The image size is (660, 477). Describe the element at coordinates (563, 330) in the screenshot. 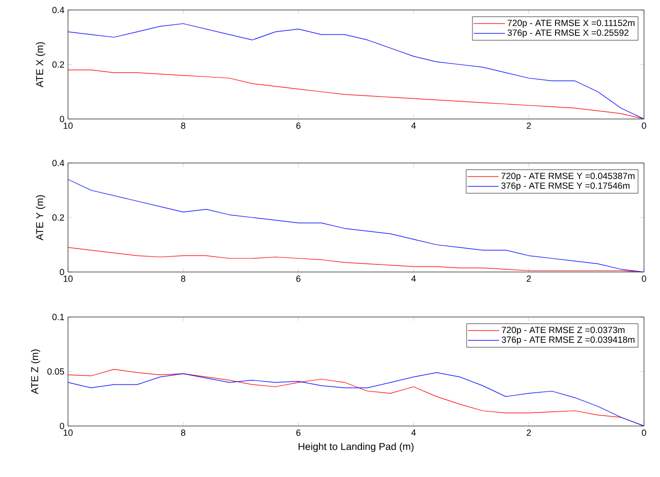

I see `legend-label: 720p - ATE RMSE Z =0.0373m` at that location.